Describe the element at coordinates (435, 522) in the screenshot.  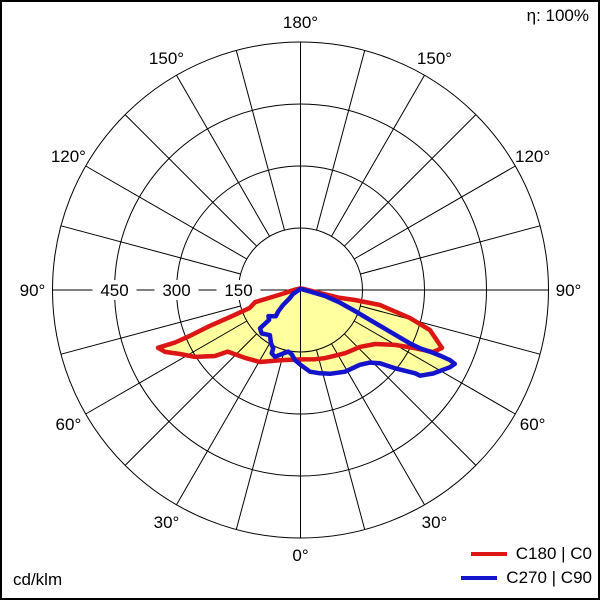
I see `angle-label-30-right: 30°` at that location.